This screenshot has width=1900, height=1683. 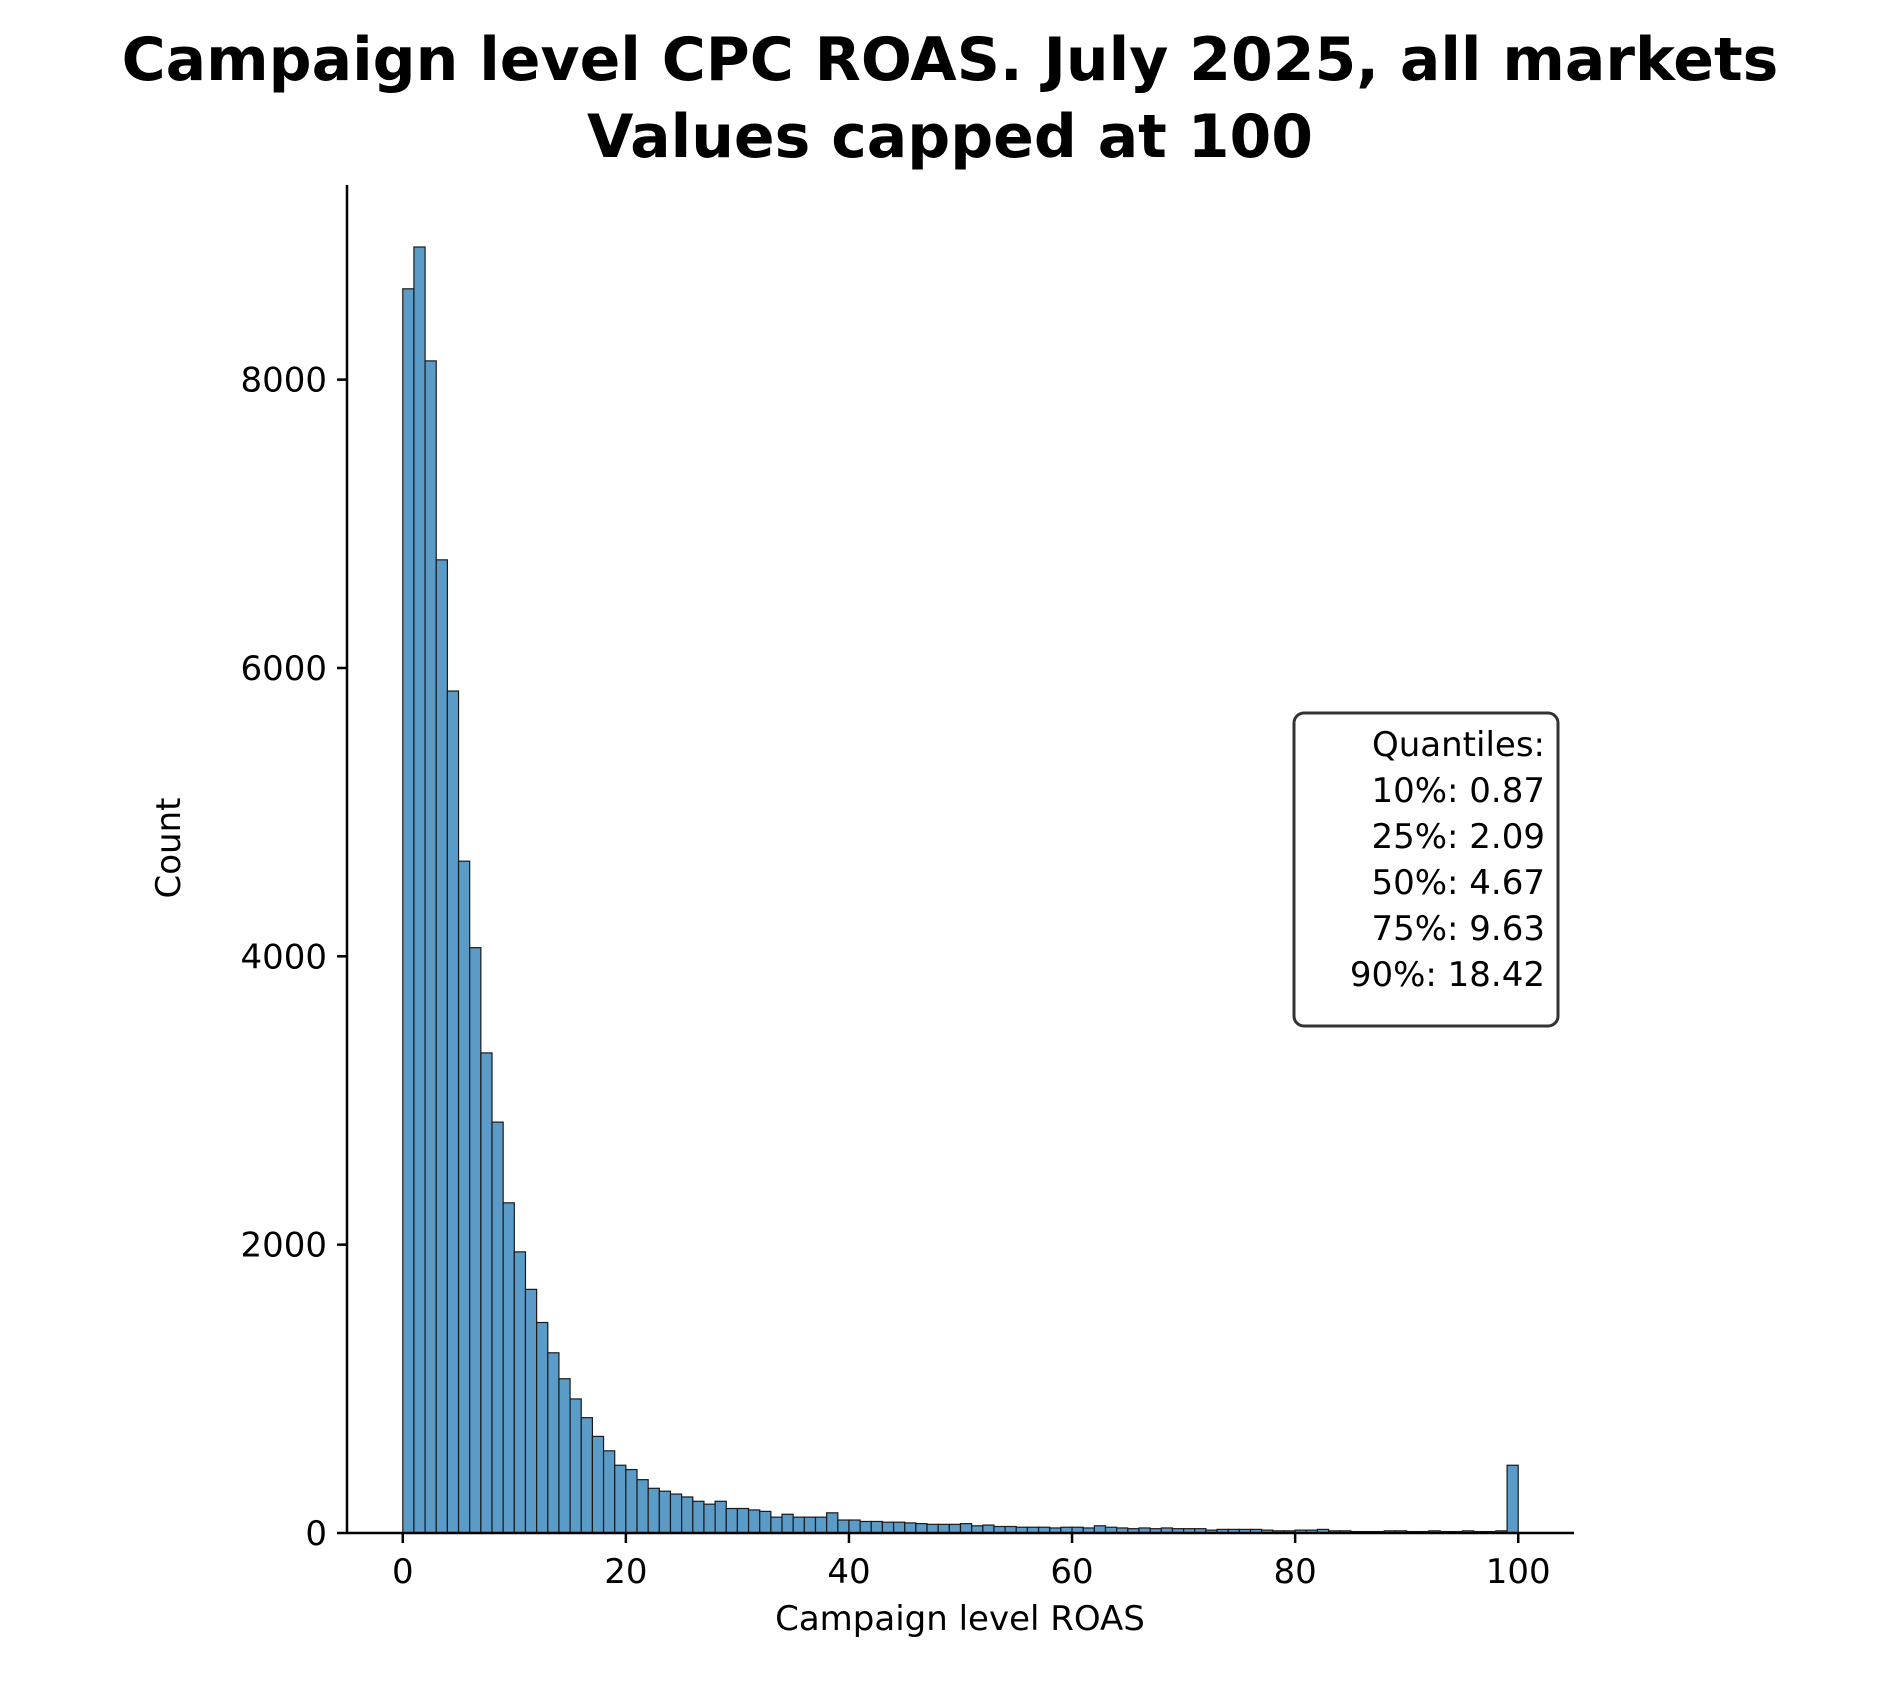 What do you see at coordinates (1518, 1572) in the screenshot?
I see `x-tick-label: 100` at bounding box center [1518, 1572].